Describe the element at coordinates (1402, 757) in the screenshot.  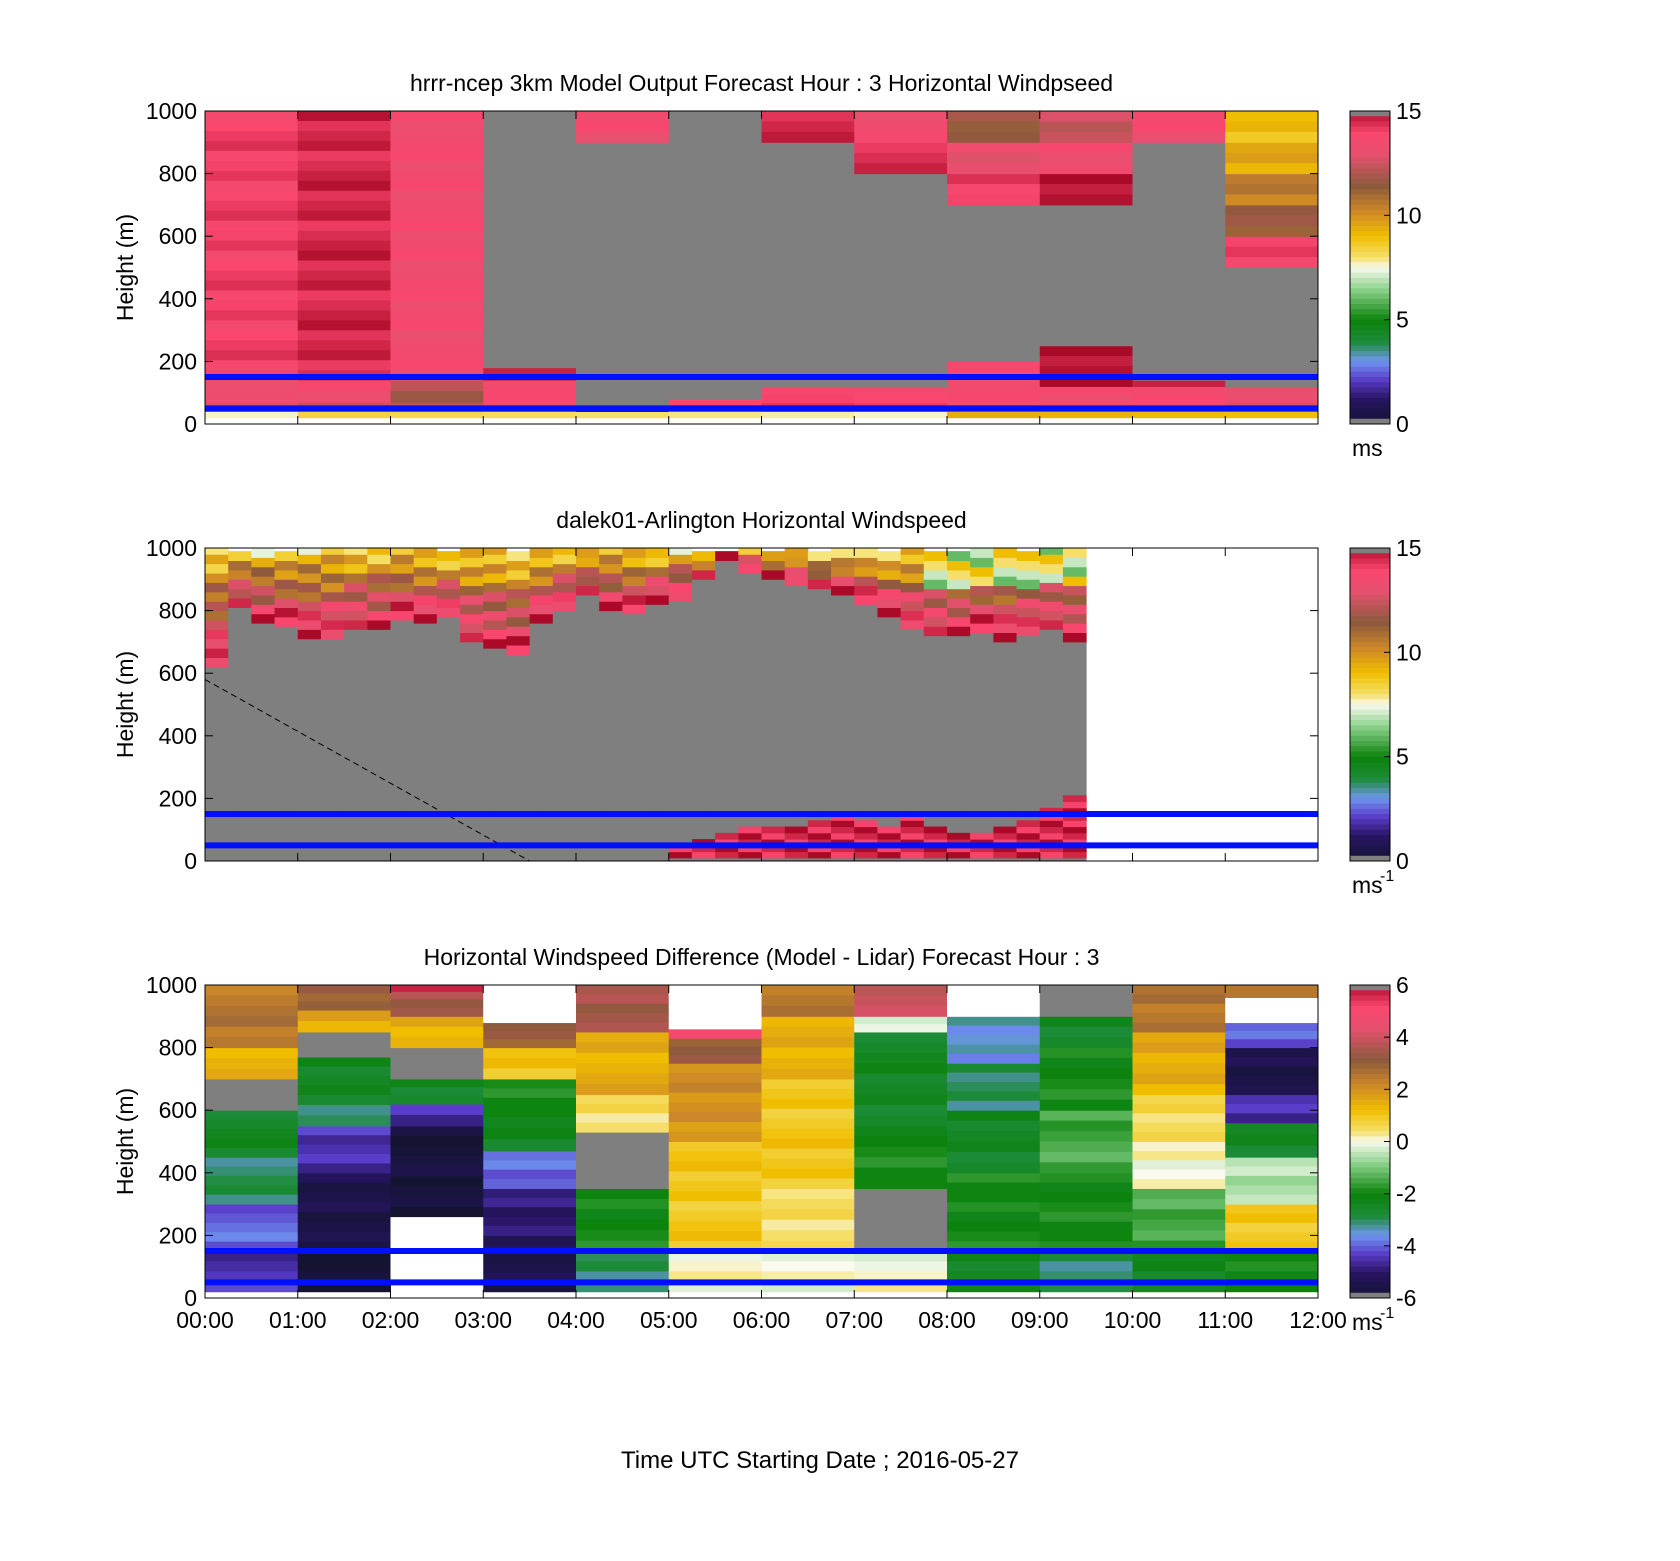
I see `colorbar-tick-label: 5` at that location.